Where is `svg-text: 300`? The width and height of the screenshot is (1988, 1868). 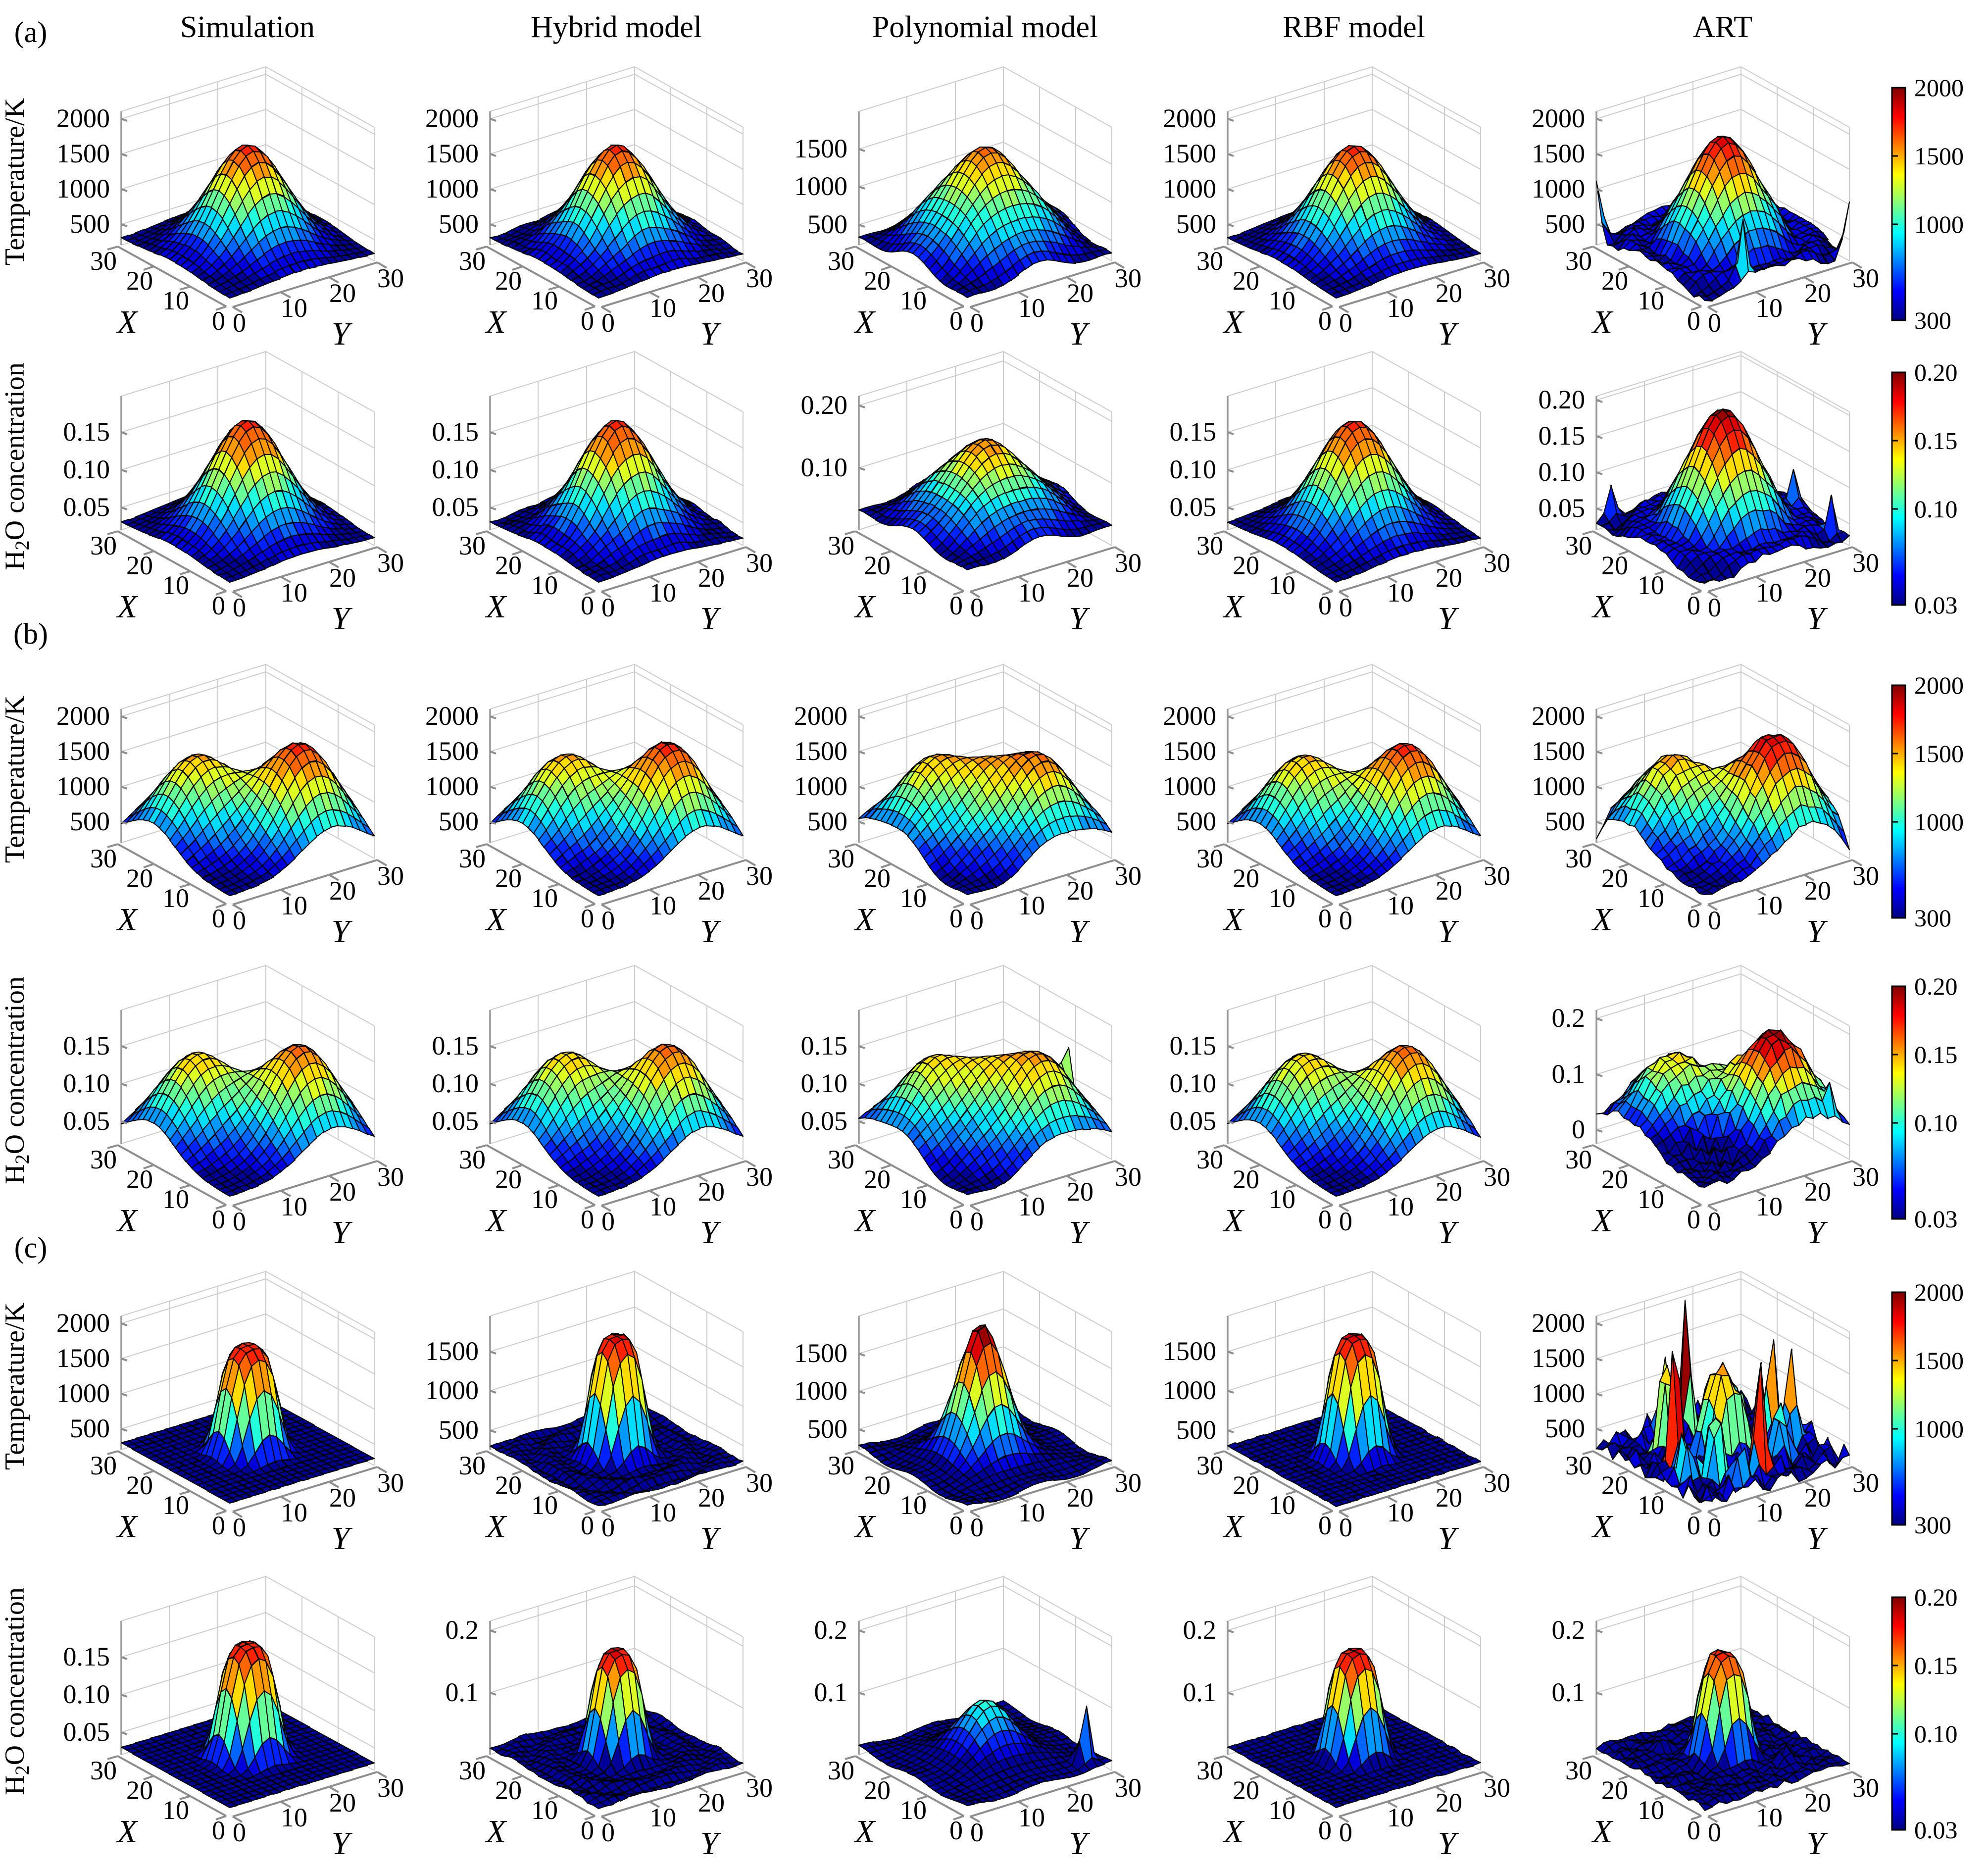 svg-text: 300 is located at coordinates (1932, 320).